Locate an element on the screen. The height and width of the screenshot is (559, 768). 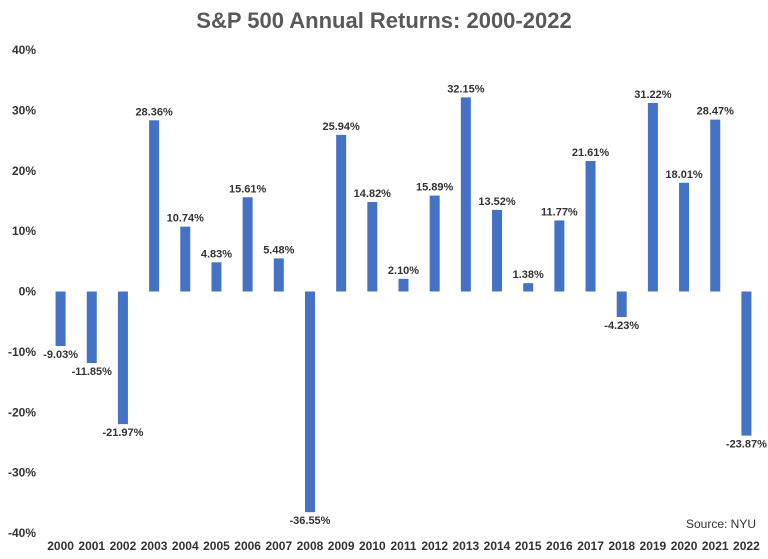
y-tick-label: 20% is located at coordinates (24, 171).